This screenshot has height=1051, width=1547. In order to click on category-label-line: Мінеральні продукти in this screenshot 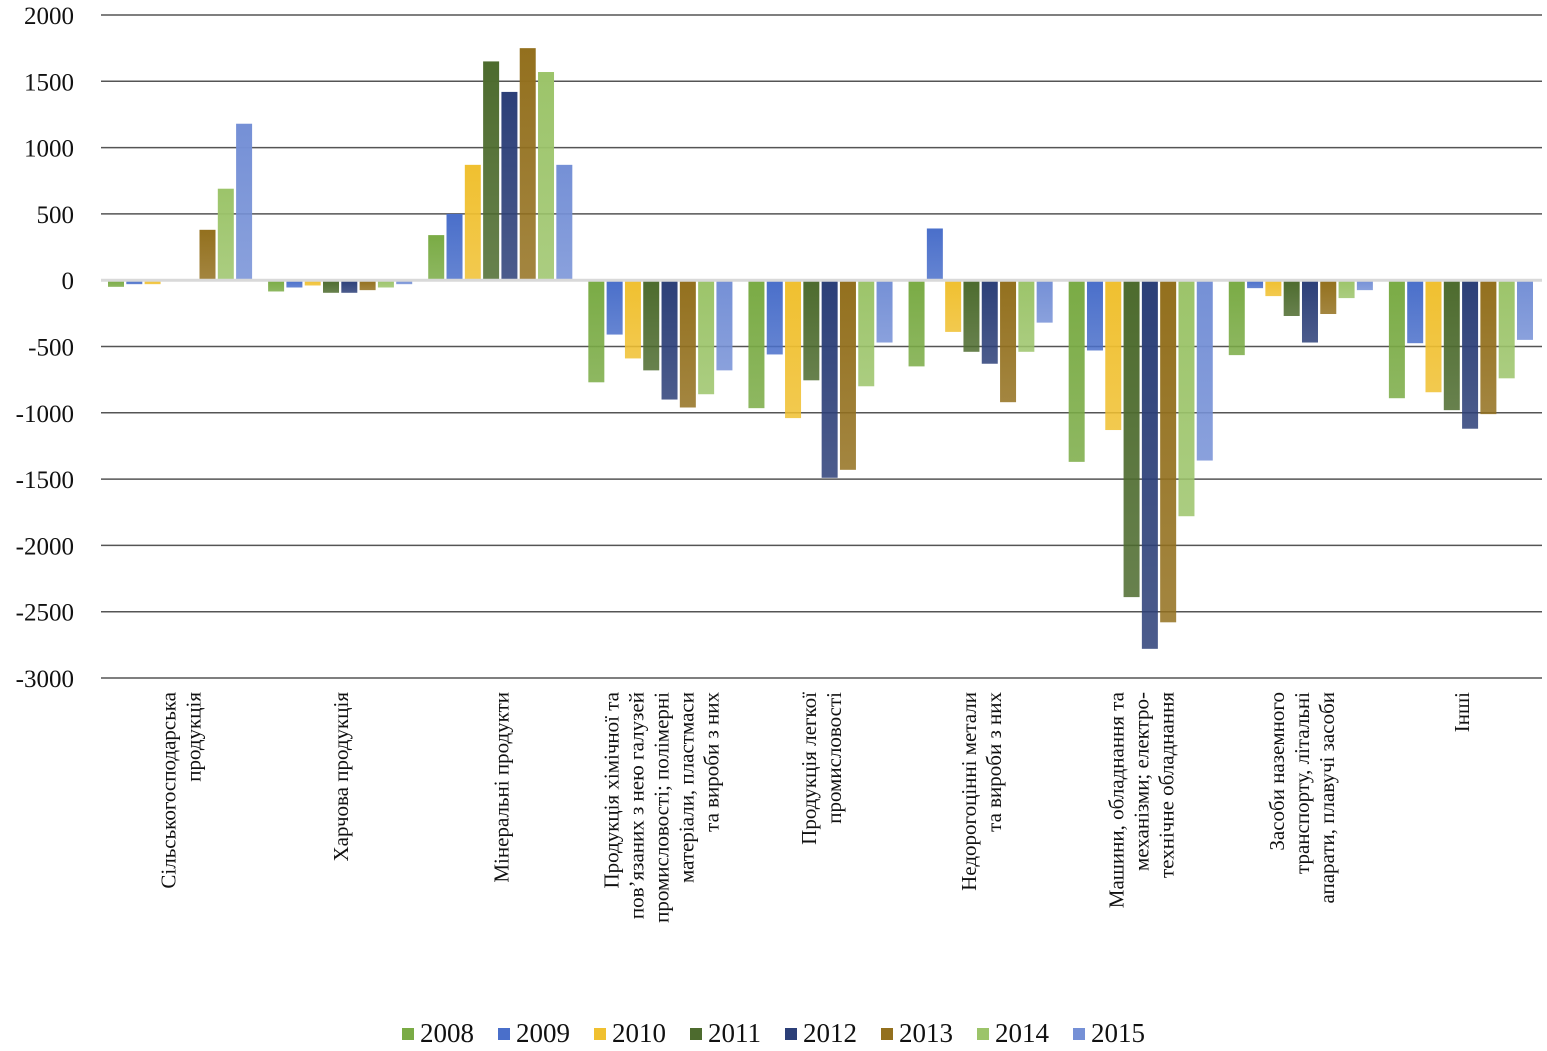, I will do `click(501, 787)`.